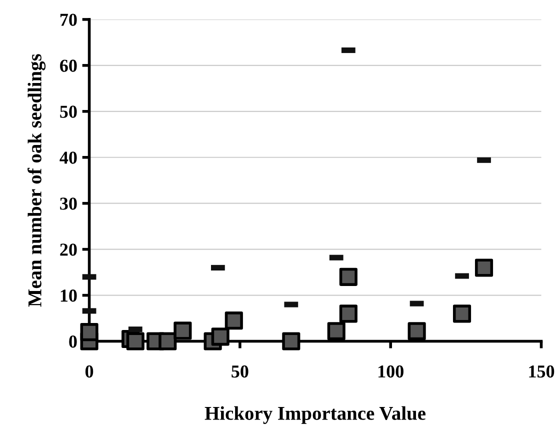 Image resolution: width=558 pixels, height=432 pixels. Describe the element at coordinates (68, 296) in the screenshot. I see `y-tick-label: 10` at that location.